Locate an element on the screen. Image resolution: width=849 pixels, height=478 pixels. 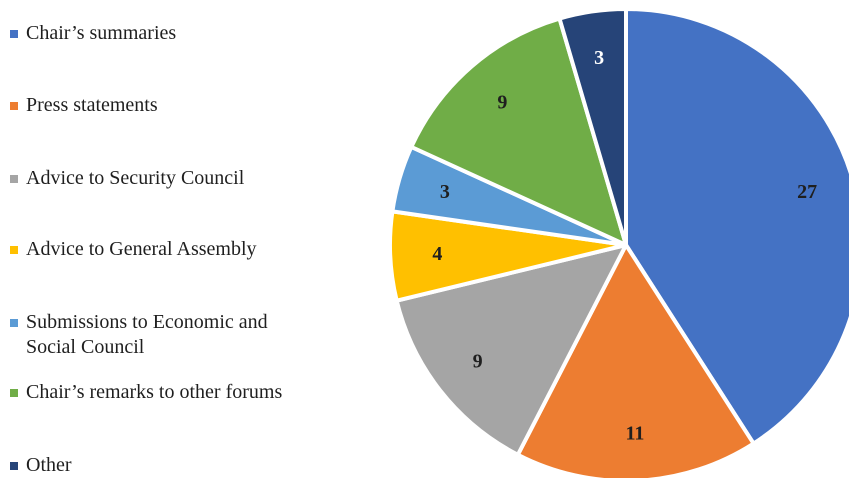
legend-item: Advice to Security Council is located at coordinates (127, 178).